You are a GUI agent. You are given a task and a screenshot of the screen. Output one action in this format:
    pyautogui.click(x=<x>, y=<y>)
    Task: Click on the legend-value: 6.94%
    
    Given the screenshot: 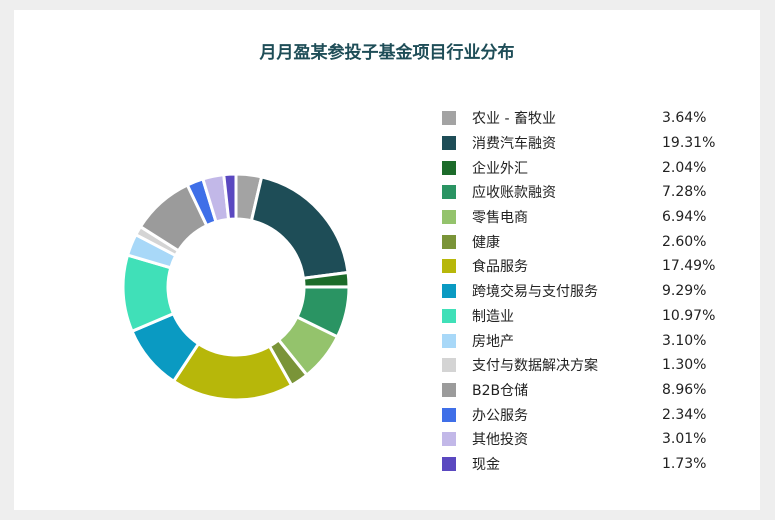 What is the action you would take?
    pyautogui.click(x=684, y=217)
    